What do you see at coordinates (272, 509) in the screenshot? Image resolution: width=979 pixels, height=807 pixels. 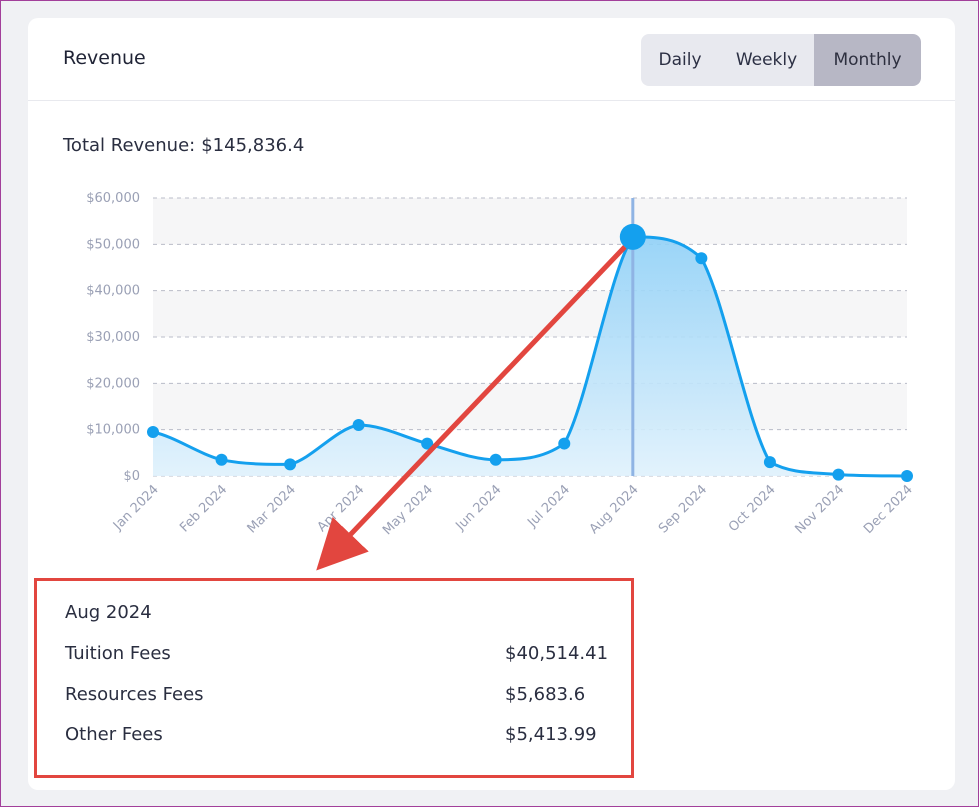 I see `x-tick-label: Mar 2024` at bounding box center [272, 509].